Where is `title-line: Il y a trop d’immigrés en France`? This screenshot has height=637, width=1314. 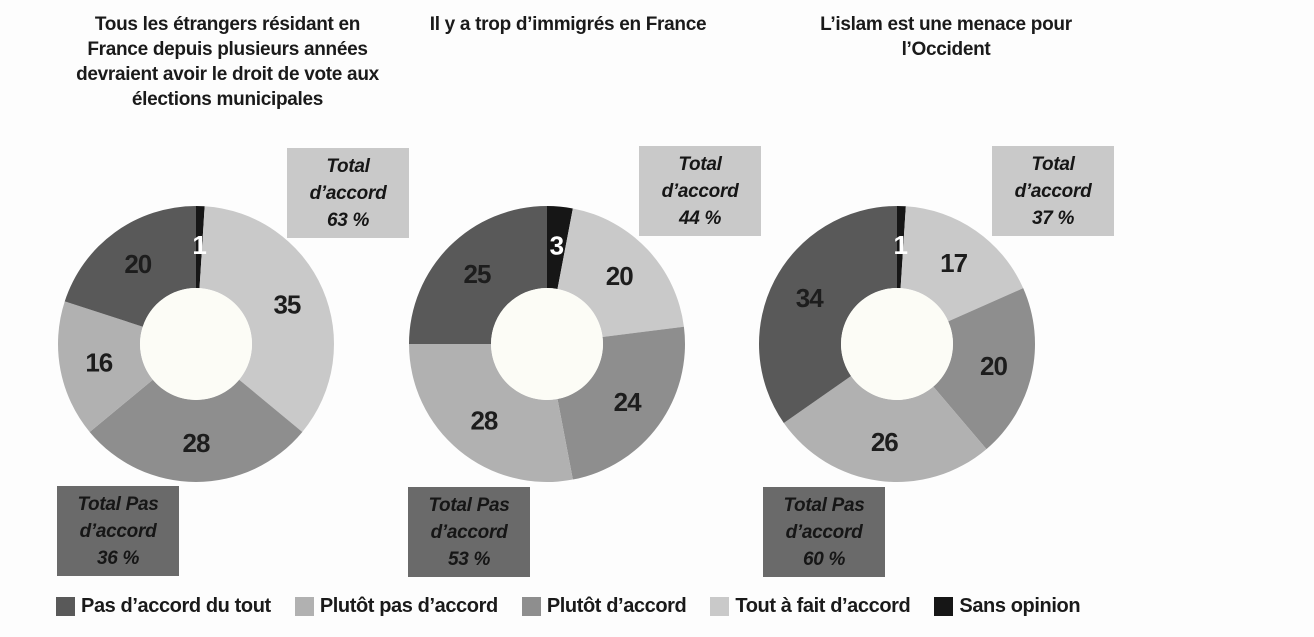
title-line: Il y a trop d’immigrés en France is located at coordinates (568, 24).